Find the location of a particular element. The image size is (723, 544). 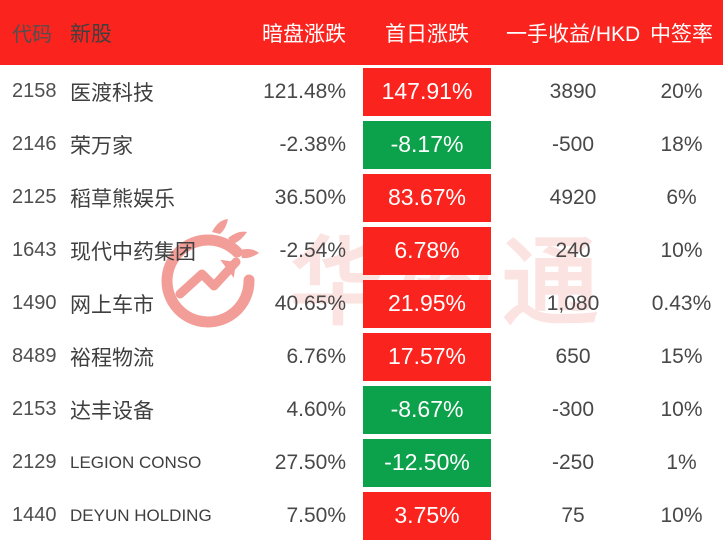

header-lot-profit: 一手收益/HKD is located at coordinates (573, 34).